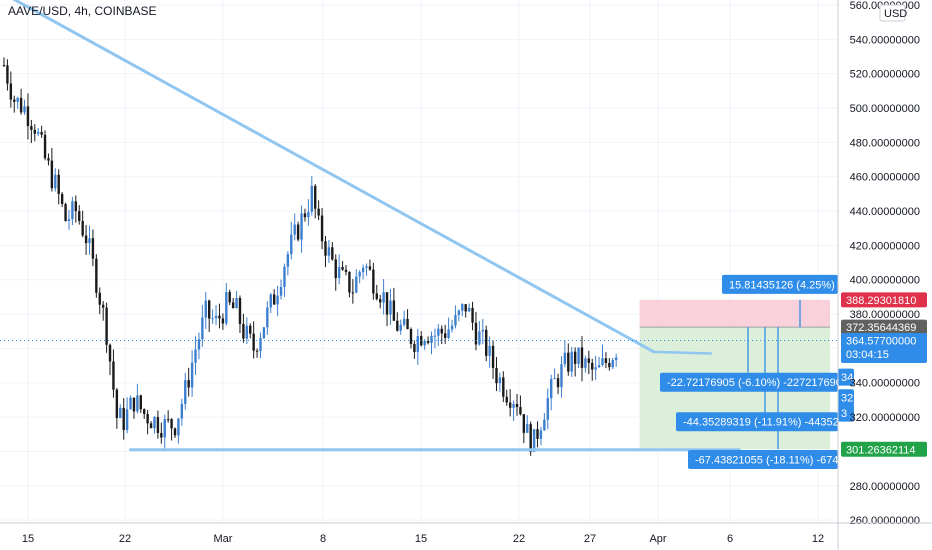 Image resolution: width=932 pixels, height=550 pixels. I want to click on y-tick-label: 480.00000000, so click(885, 143).